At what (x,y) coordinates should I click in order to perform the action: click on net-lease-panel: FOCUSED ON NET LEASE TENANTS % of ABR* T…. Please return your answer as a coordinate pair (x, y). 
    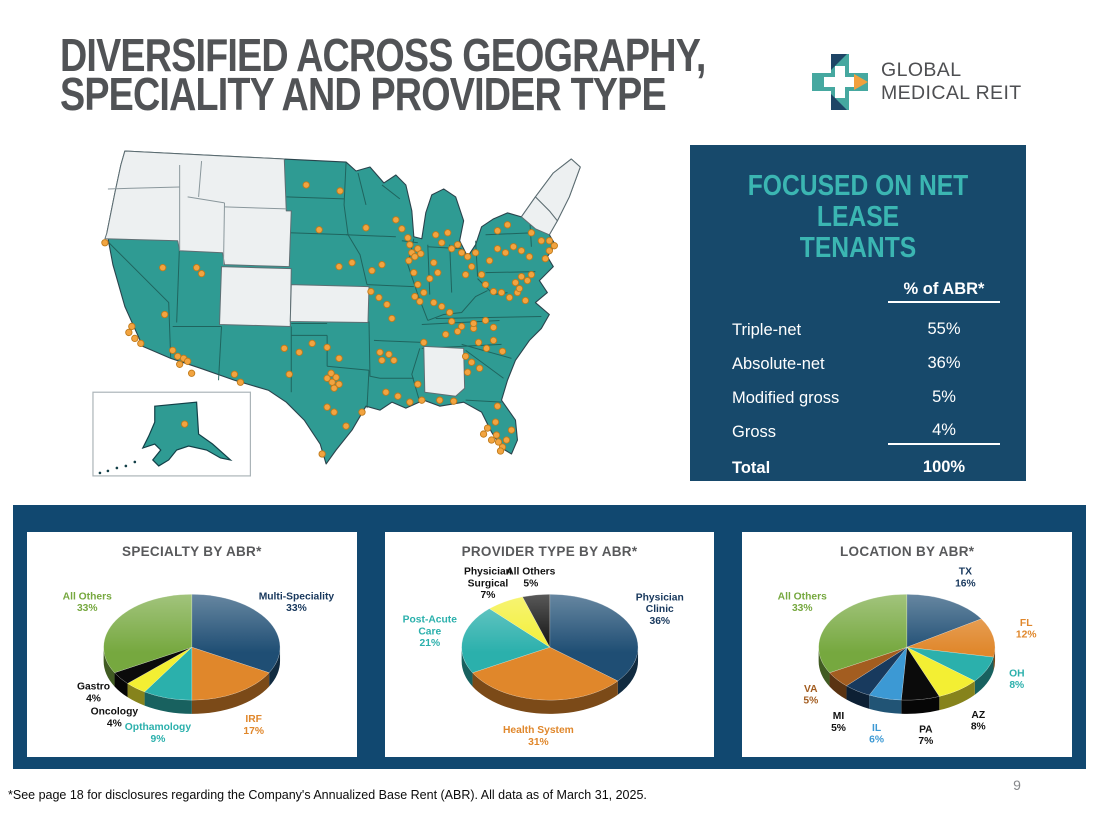
    Looking at the image, I should click on (858, 313).